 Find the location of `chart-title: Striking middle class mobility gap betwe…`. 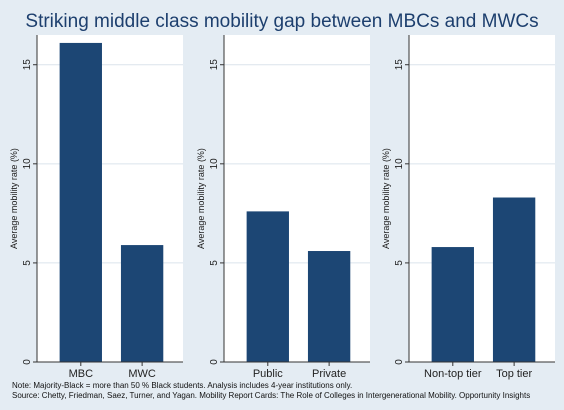

chart-title: Striking middle class mobility gap betwe… is located at coordinates (281, 21).